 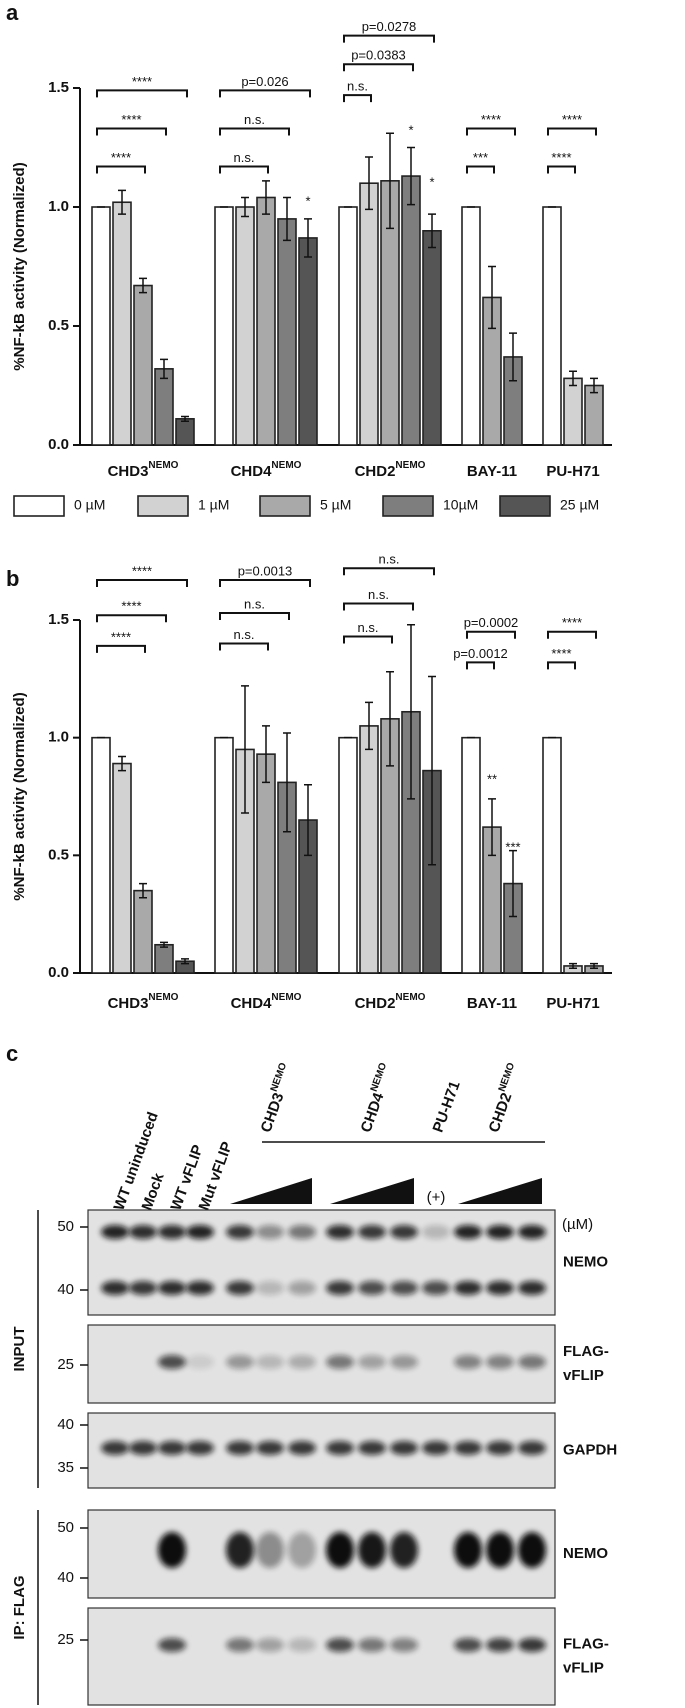 I want to click on significance-mark: ***, so click(x=512, y=847).